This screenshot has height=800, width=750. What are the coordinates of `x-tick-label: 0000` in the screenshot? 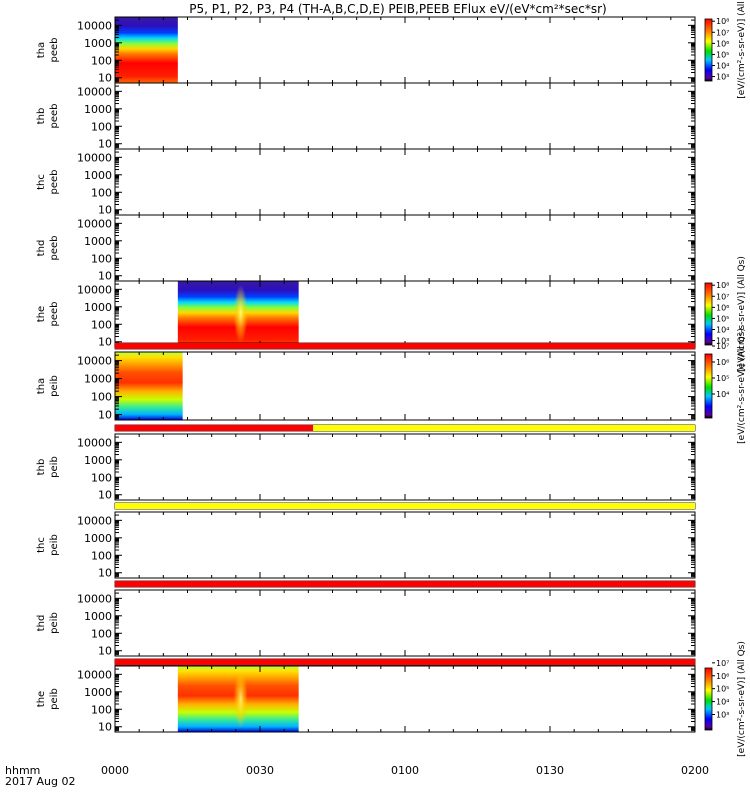 It's located at (115, 770).